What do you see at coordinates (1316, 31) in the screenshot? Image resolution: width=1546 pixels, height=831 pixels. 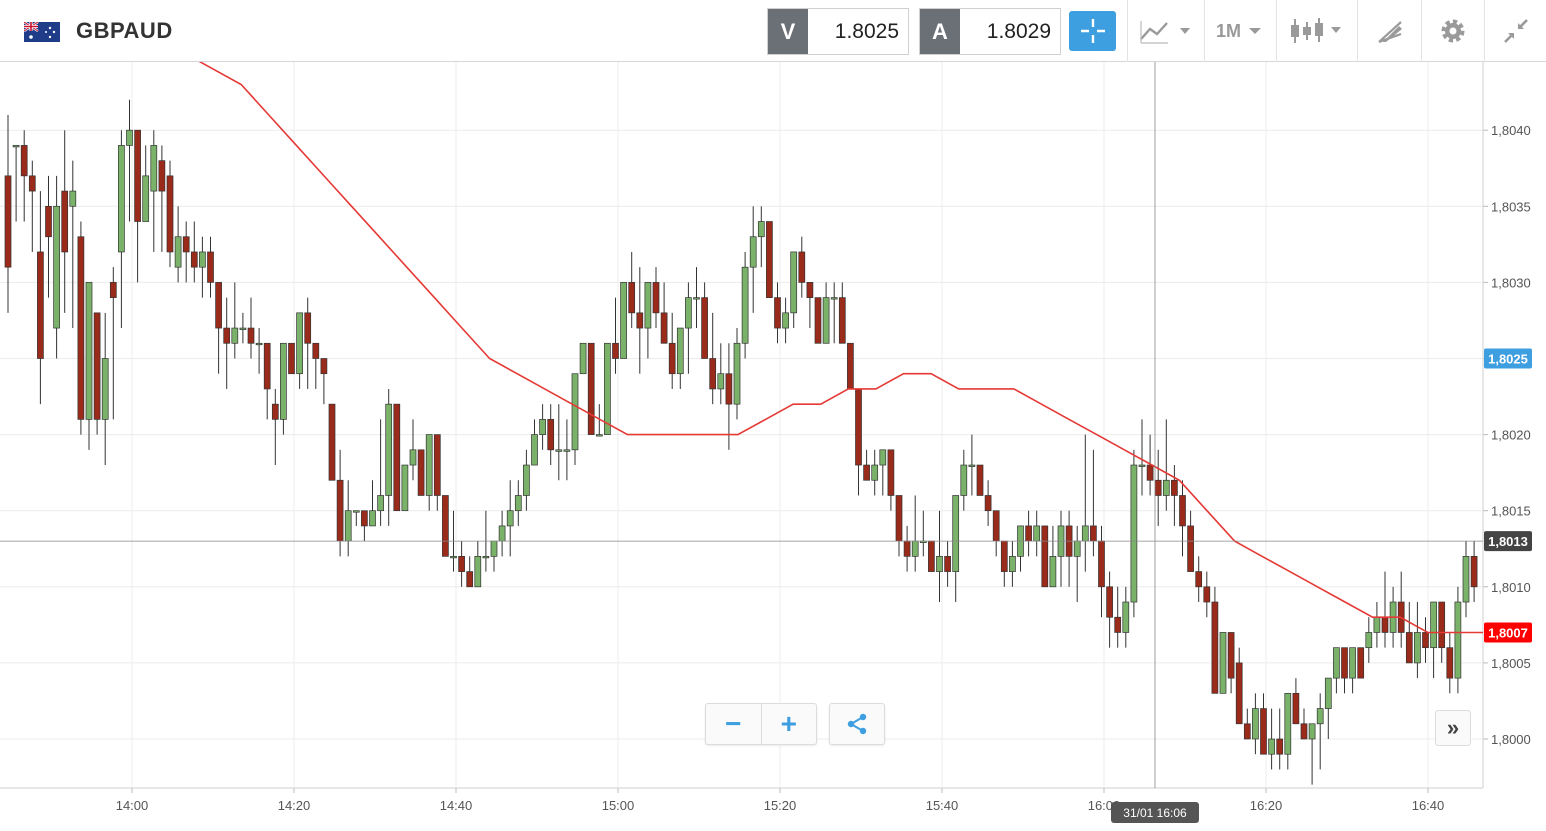 I see `candle-style-button` at bounding box center [1316, 31].